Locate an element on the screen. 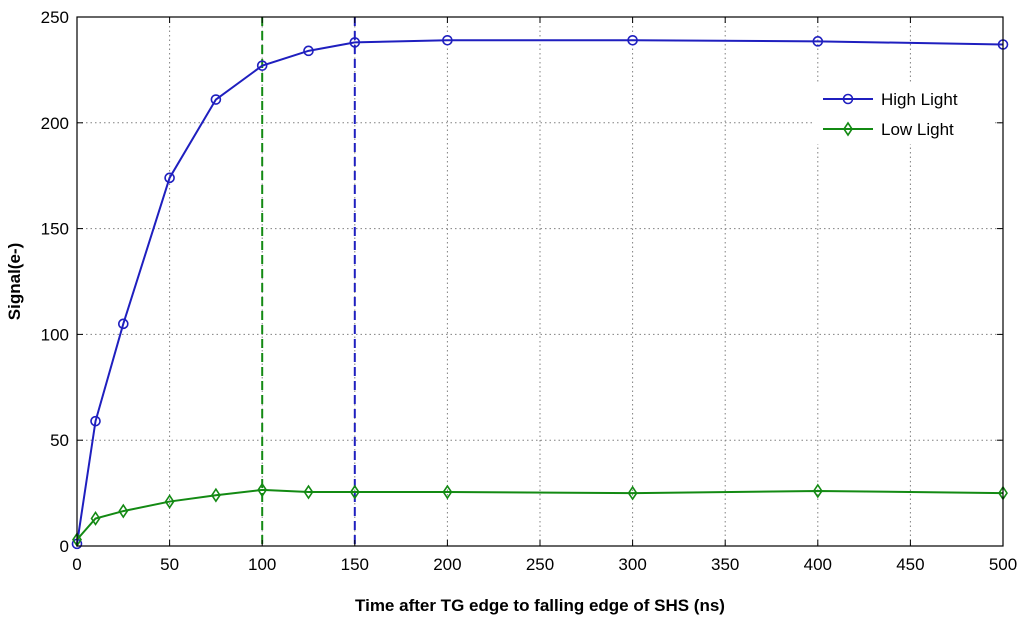 This screenshot has width=1024, height=628. legend-box is located at coordinates (905, 113).